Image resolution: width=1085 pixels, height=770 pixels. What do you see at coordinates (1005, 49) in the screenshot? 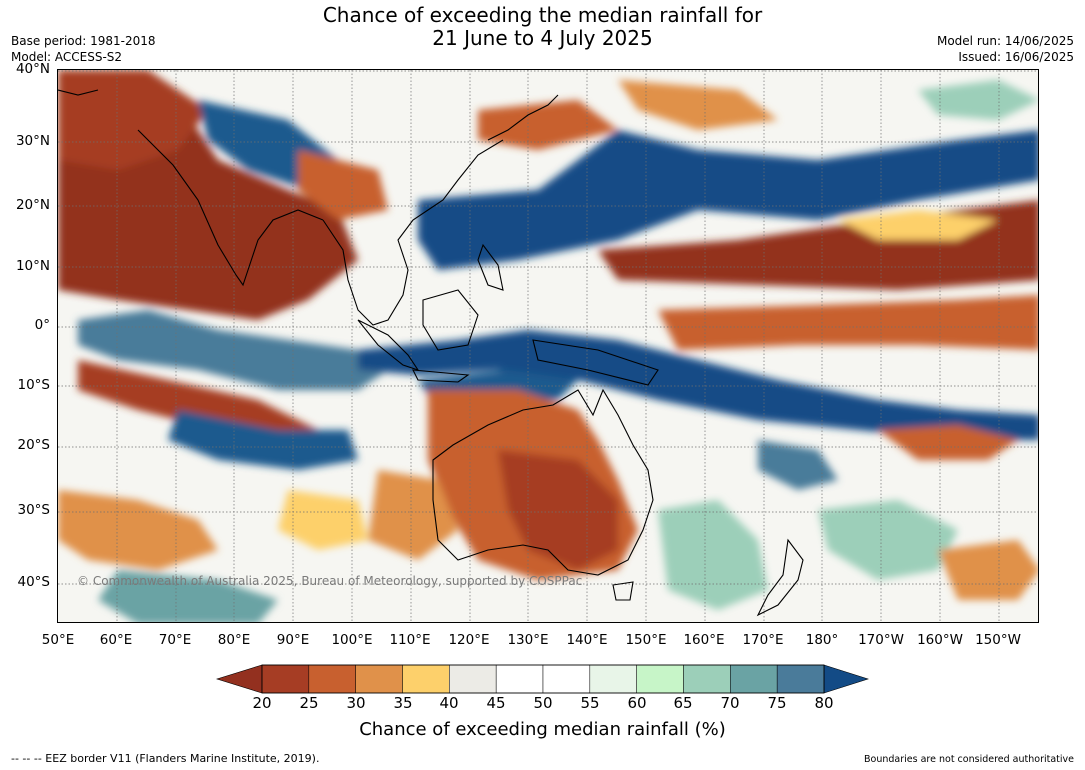
I see `meta-right: Model run: 14/06/2025 Issued: 16/06/2025` at bounding box center [1005, 49].